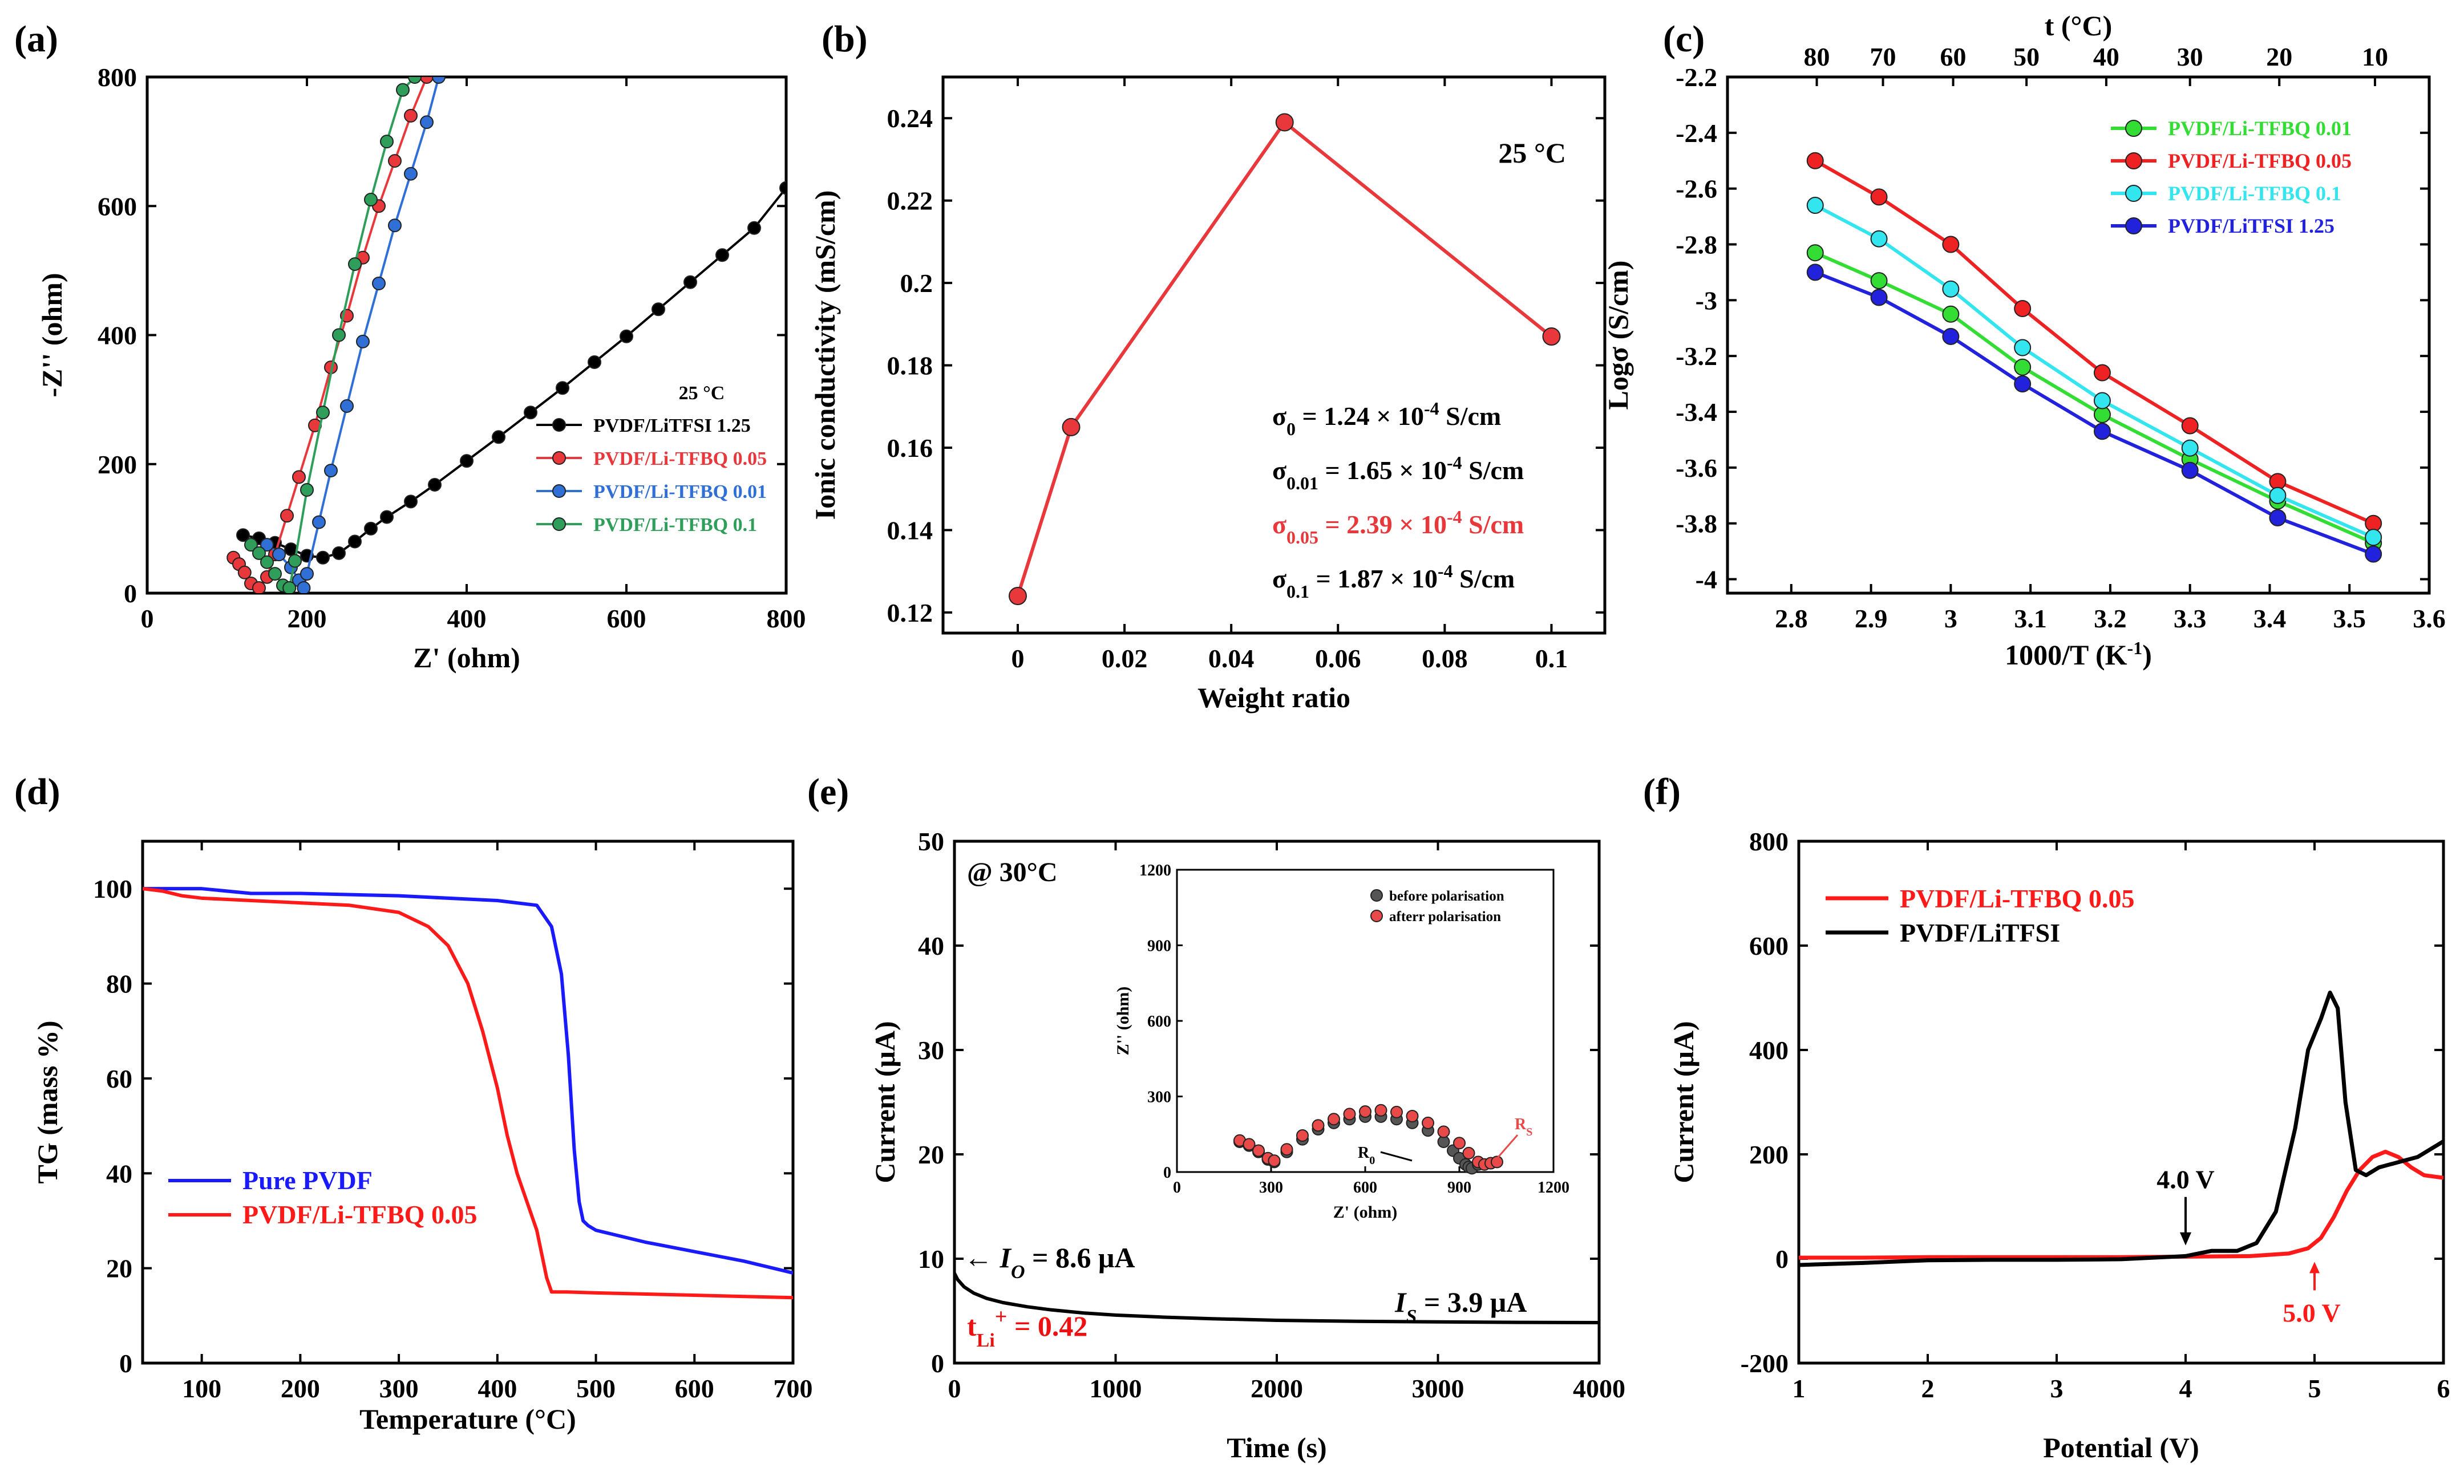 This screenshot has height=1484, width=2464. I want to click on x-tick-label-a: 600, so click(626, 618).